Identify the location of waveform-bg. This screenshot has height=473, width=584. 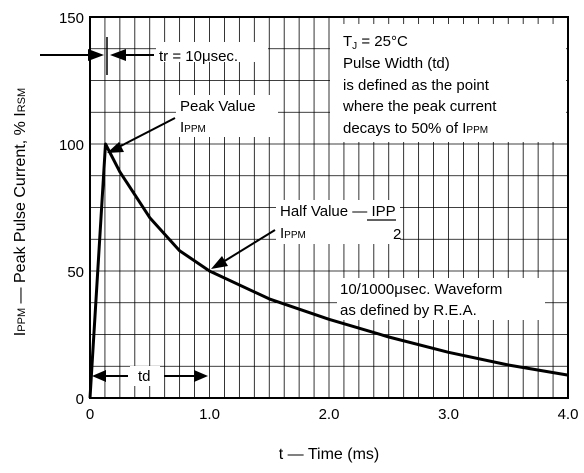
(441, 299).